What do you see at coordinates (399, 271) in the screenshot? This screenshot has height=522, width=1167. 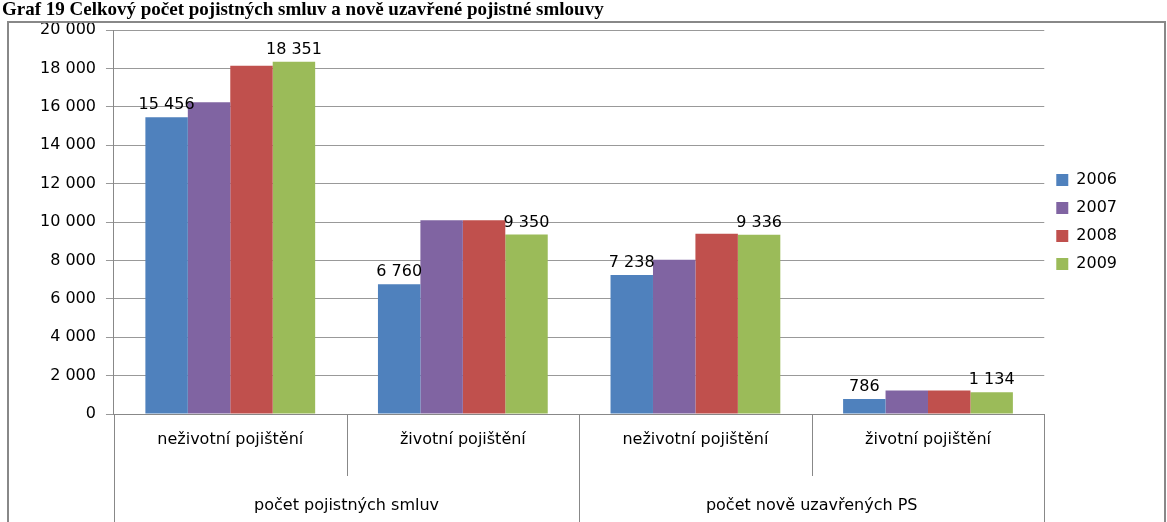 I see `data-label: 6 760` at bounding box center [399, 271].